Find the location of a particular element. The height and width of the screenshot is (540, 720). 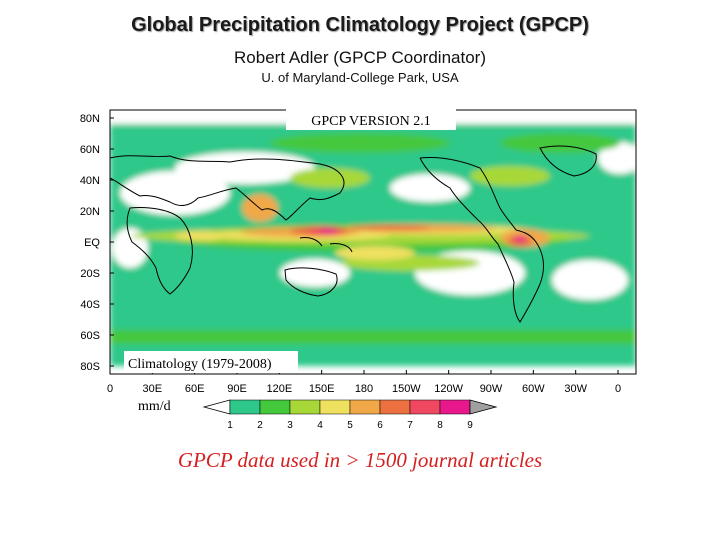

legend-tick-label: 5 is located at coordinates (350, 425).